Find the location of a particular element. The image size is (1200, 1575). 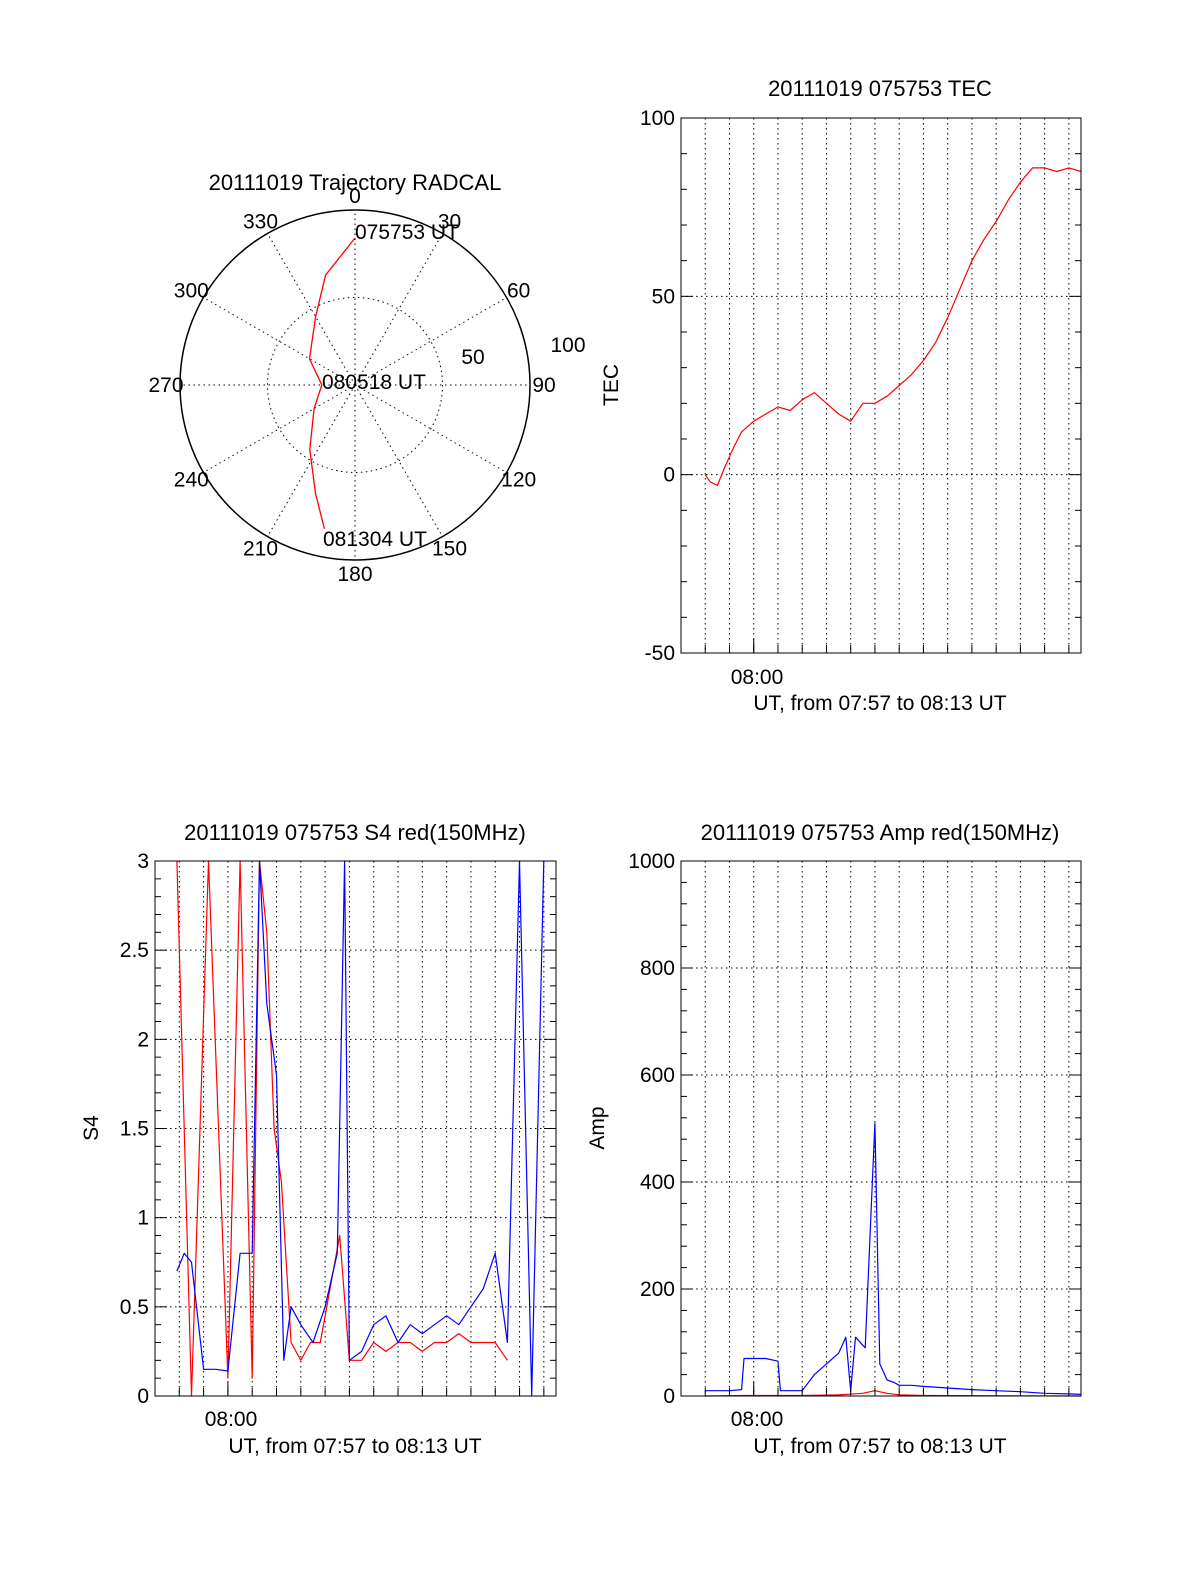

tec-y-tick-label: -50 is located at coordinates (660, 653).